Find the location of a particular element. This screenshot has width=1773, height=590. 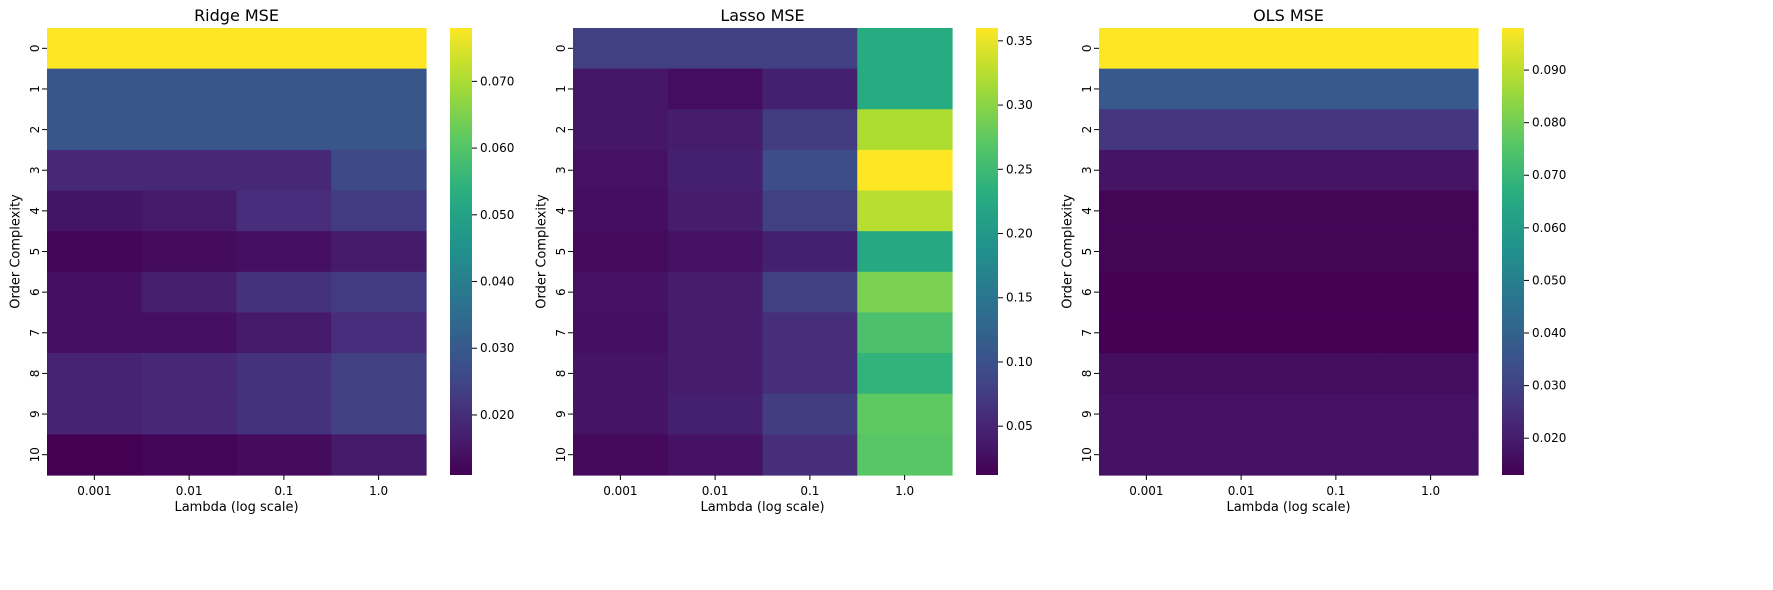

colorbar-tick-label: 0.10 is located at coordinates (1019, 362).